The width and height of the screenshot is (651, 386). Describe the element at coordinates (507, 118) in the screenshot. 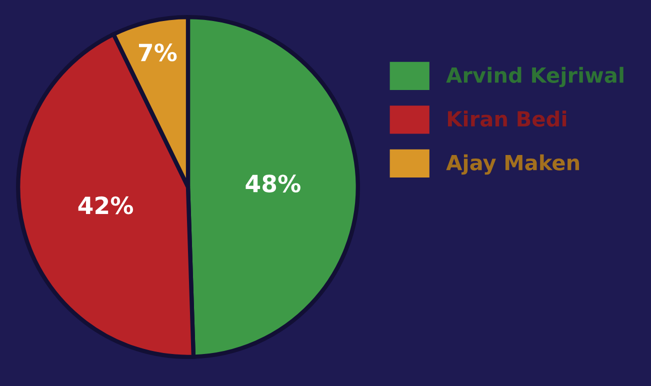

I see `legend-label: Kiran Bedi` at that location.